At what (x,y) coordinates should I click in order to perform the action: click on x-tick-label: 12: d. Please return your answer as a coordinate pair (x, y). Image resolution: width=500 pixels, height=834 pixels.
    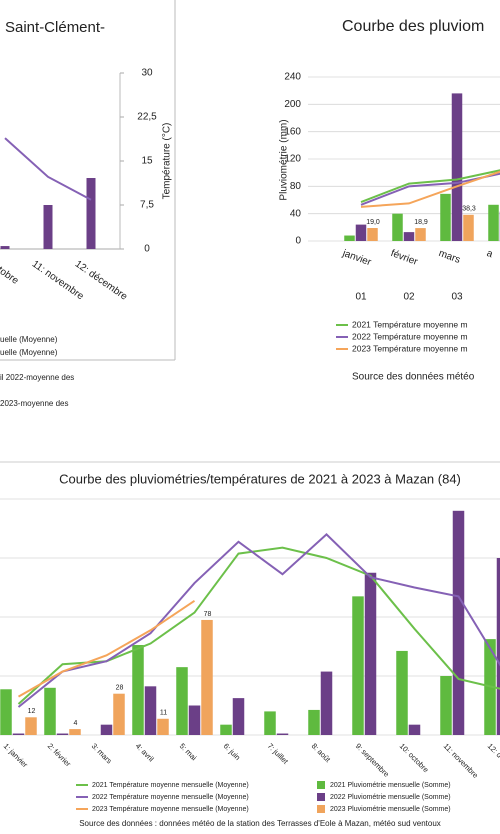
    Looking at the image, I should click on (493, 750).